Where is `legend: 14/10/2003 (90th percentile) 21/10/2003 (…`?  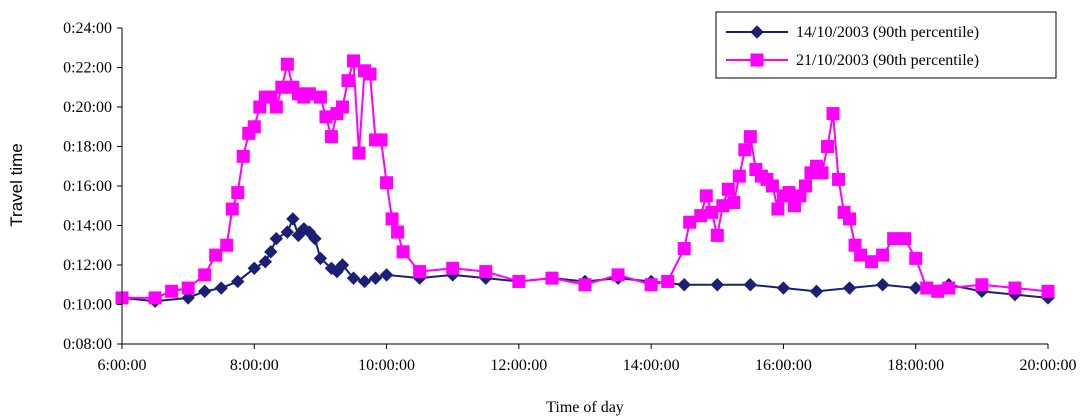 legend: 14/10/2003 (90th percentile) 21/10/2003 (… is located at coordinates (886, 45).